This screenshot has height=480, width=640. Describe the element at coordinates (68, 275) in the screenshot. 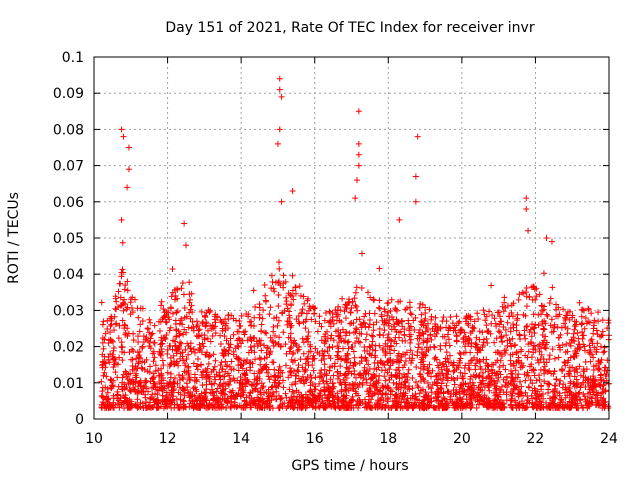

I see `y-tick-label: 0.04` at that location.